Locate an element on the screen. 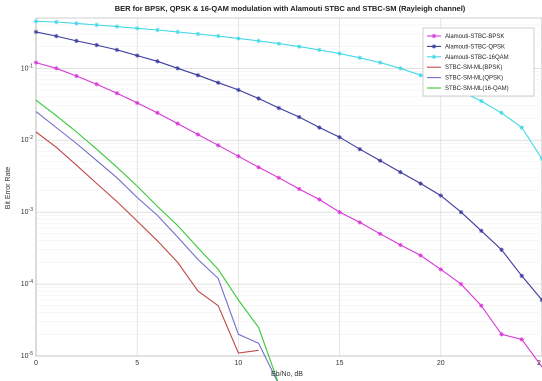  x-tick-label-5: 2 is located at coordinates (539, 363).